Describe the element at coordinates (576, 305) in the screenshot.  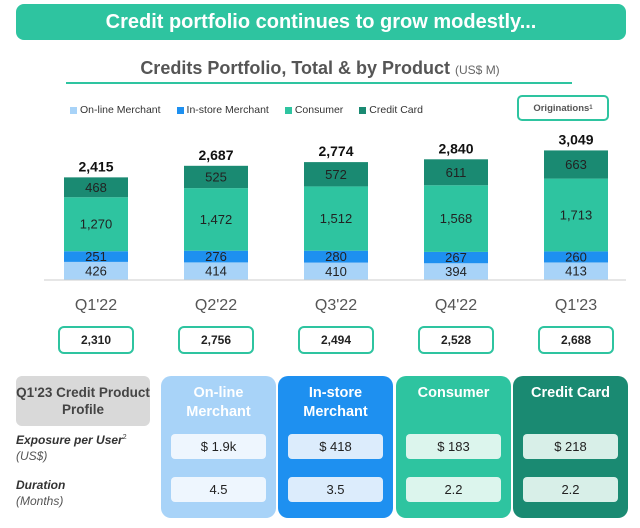
I see `x-tick-label: Q1'23` at that location.